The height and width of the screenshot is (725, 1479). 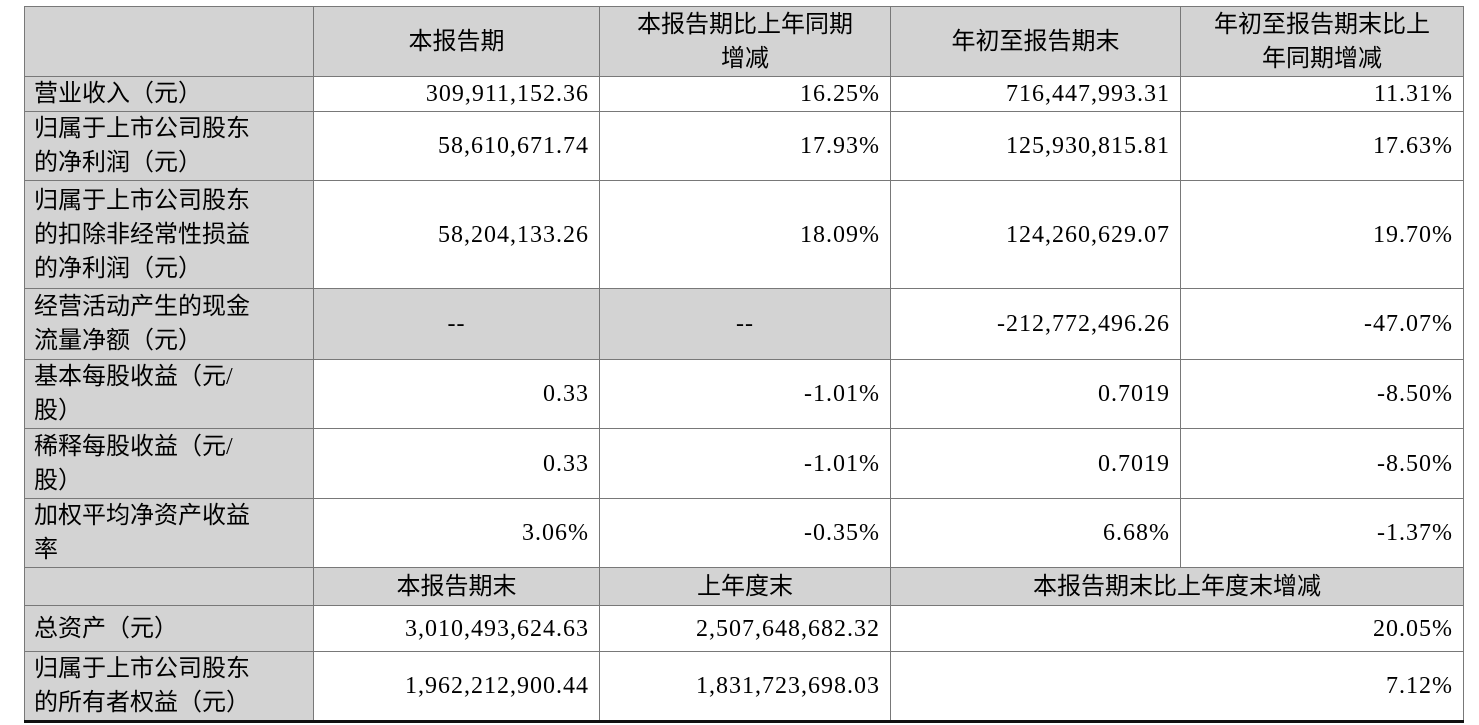 What do you see at coordinates (1322, 41) in the screenshot?
I see `col-header-ytd-yoy: 年初至报告期末比上 年同期增减` at bounding box center [1322, 41].